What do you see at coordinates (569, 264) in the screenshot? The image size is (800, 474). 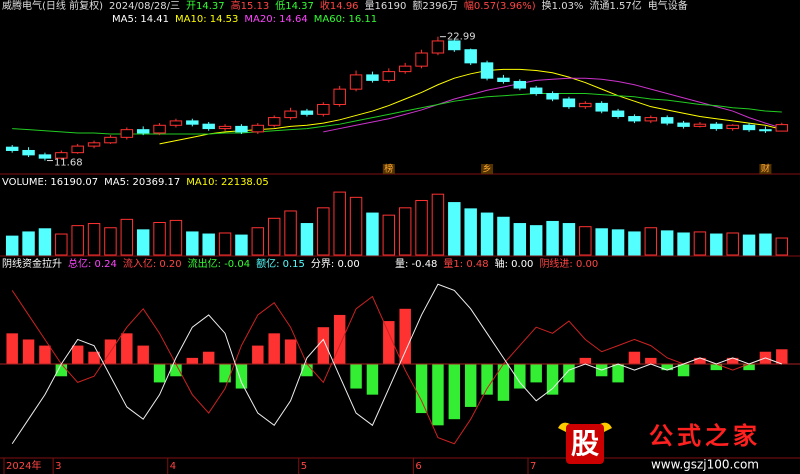 I see `legend-item: 阴线进: 0.00` at bounding box center [569, 264].